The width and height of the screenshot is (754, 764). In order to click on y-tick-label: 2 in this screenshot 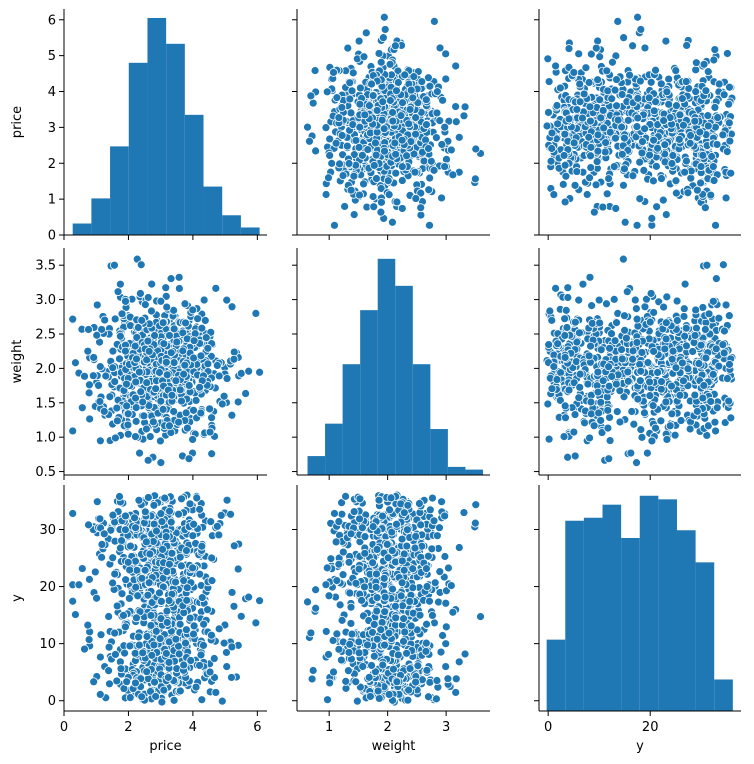, I will do `click(52, 164)`.